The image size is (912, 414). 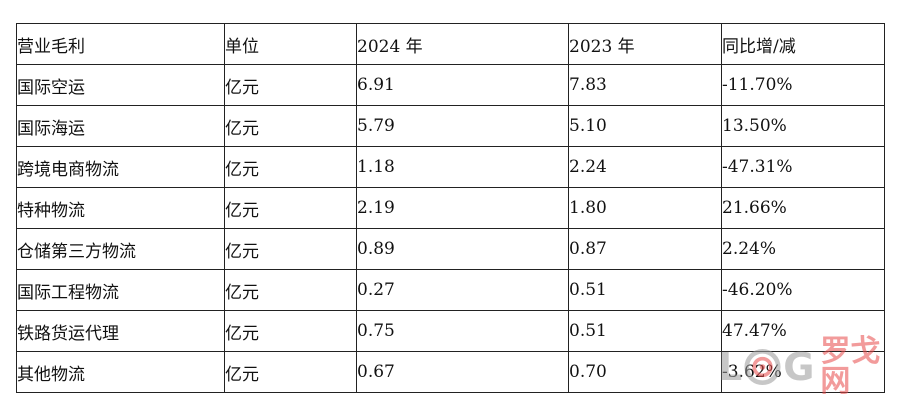 I want to click on table-row: 铁路货运代理 亿元 0.75 0.51 47.47%, so click(x=450, y=331).